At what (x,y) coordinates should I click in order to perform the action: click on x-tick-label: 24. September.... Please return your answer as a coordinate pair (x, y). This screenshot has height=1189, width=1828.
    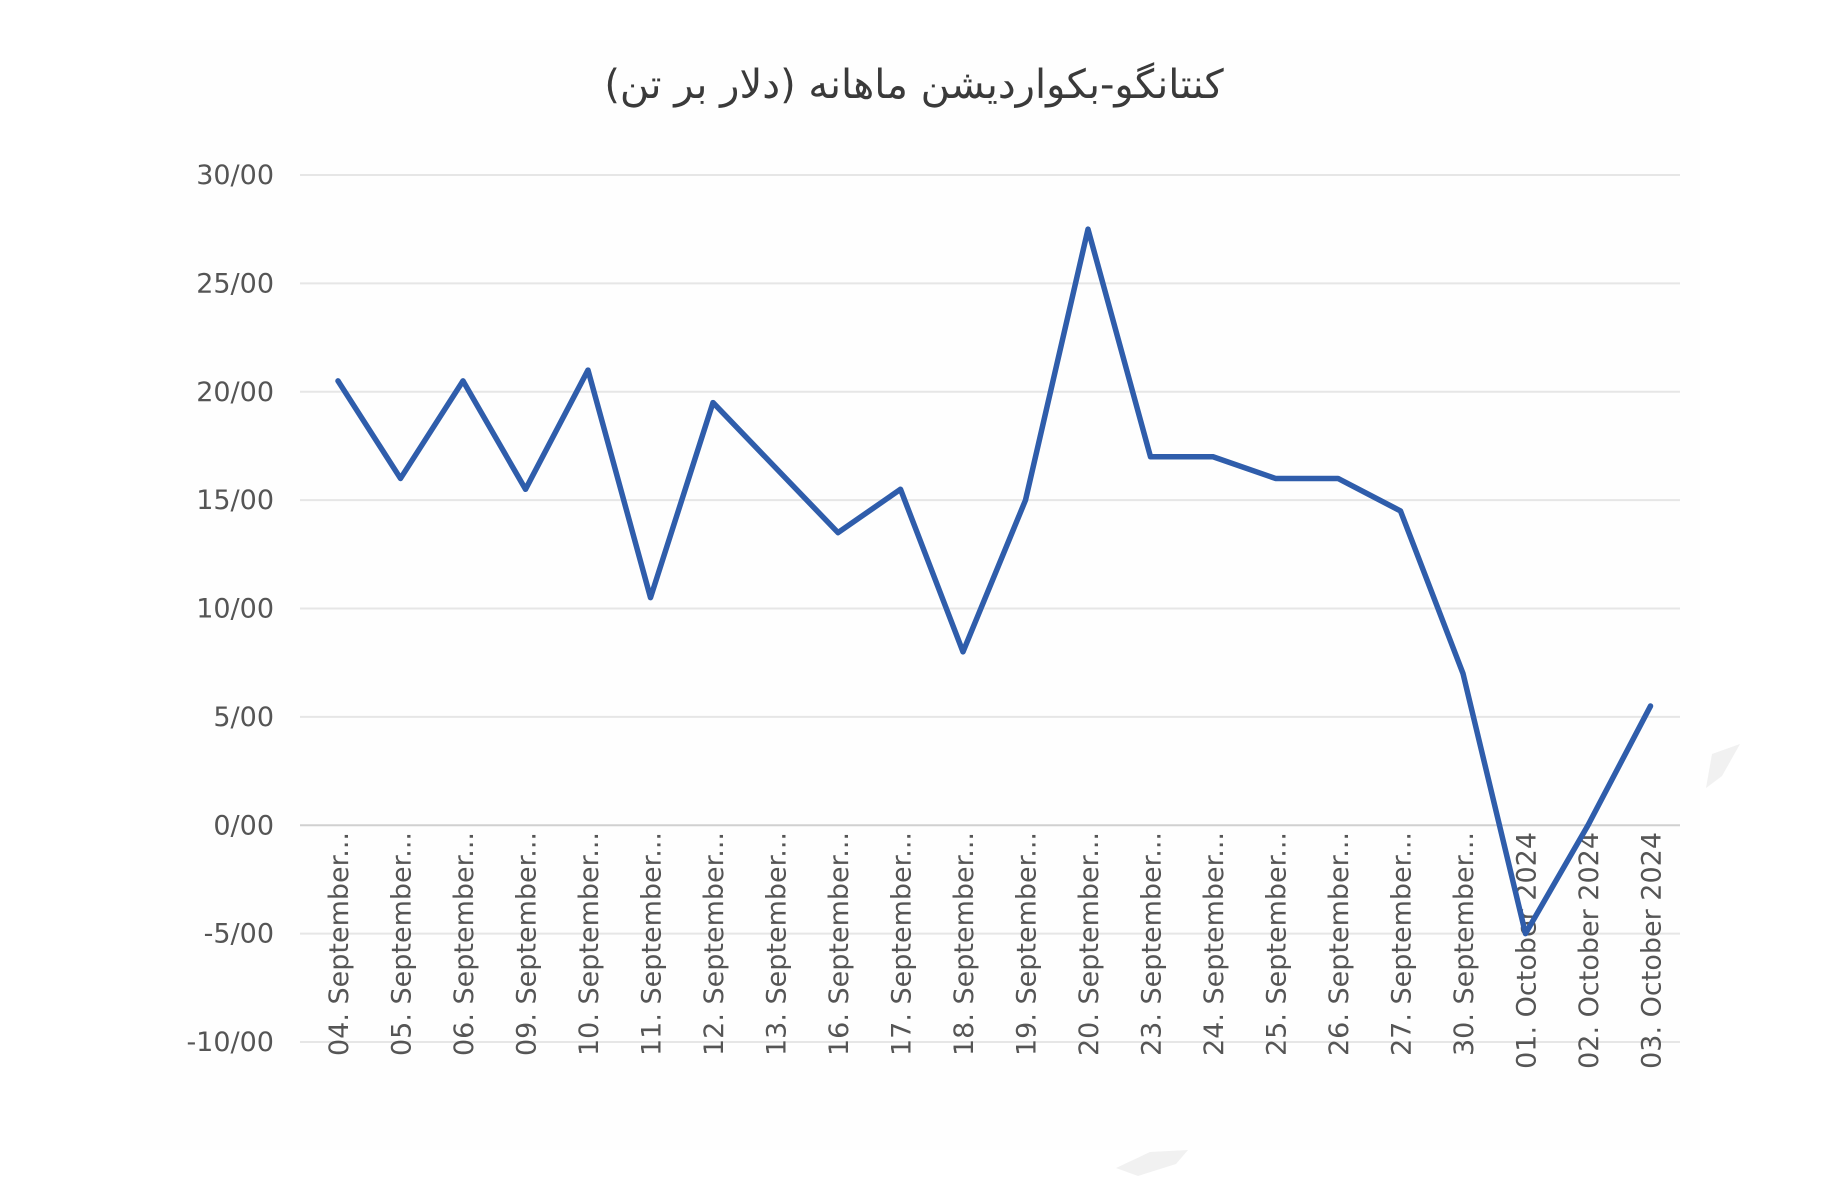
    Looking at the image, I should click on (1214, 944).